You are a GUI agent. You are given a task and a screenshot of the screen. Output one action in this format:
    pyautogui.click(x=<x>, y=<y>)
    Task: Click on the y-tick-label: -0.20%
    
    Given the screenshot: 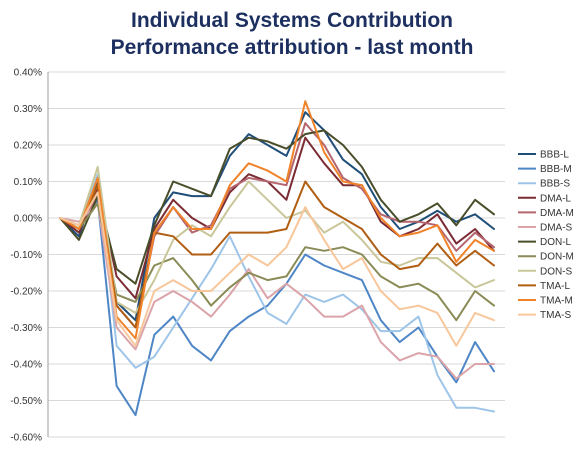 What is the action you would take?
    pyautogui.click(x=26, y=292)
    